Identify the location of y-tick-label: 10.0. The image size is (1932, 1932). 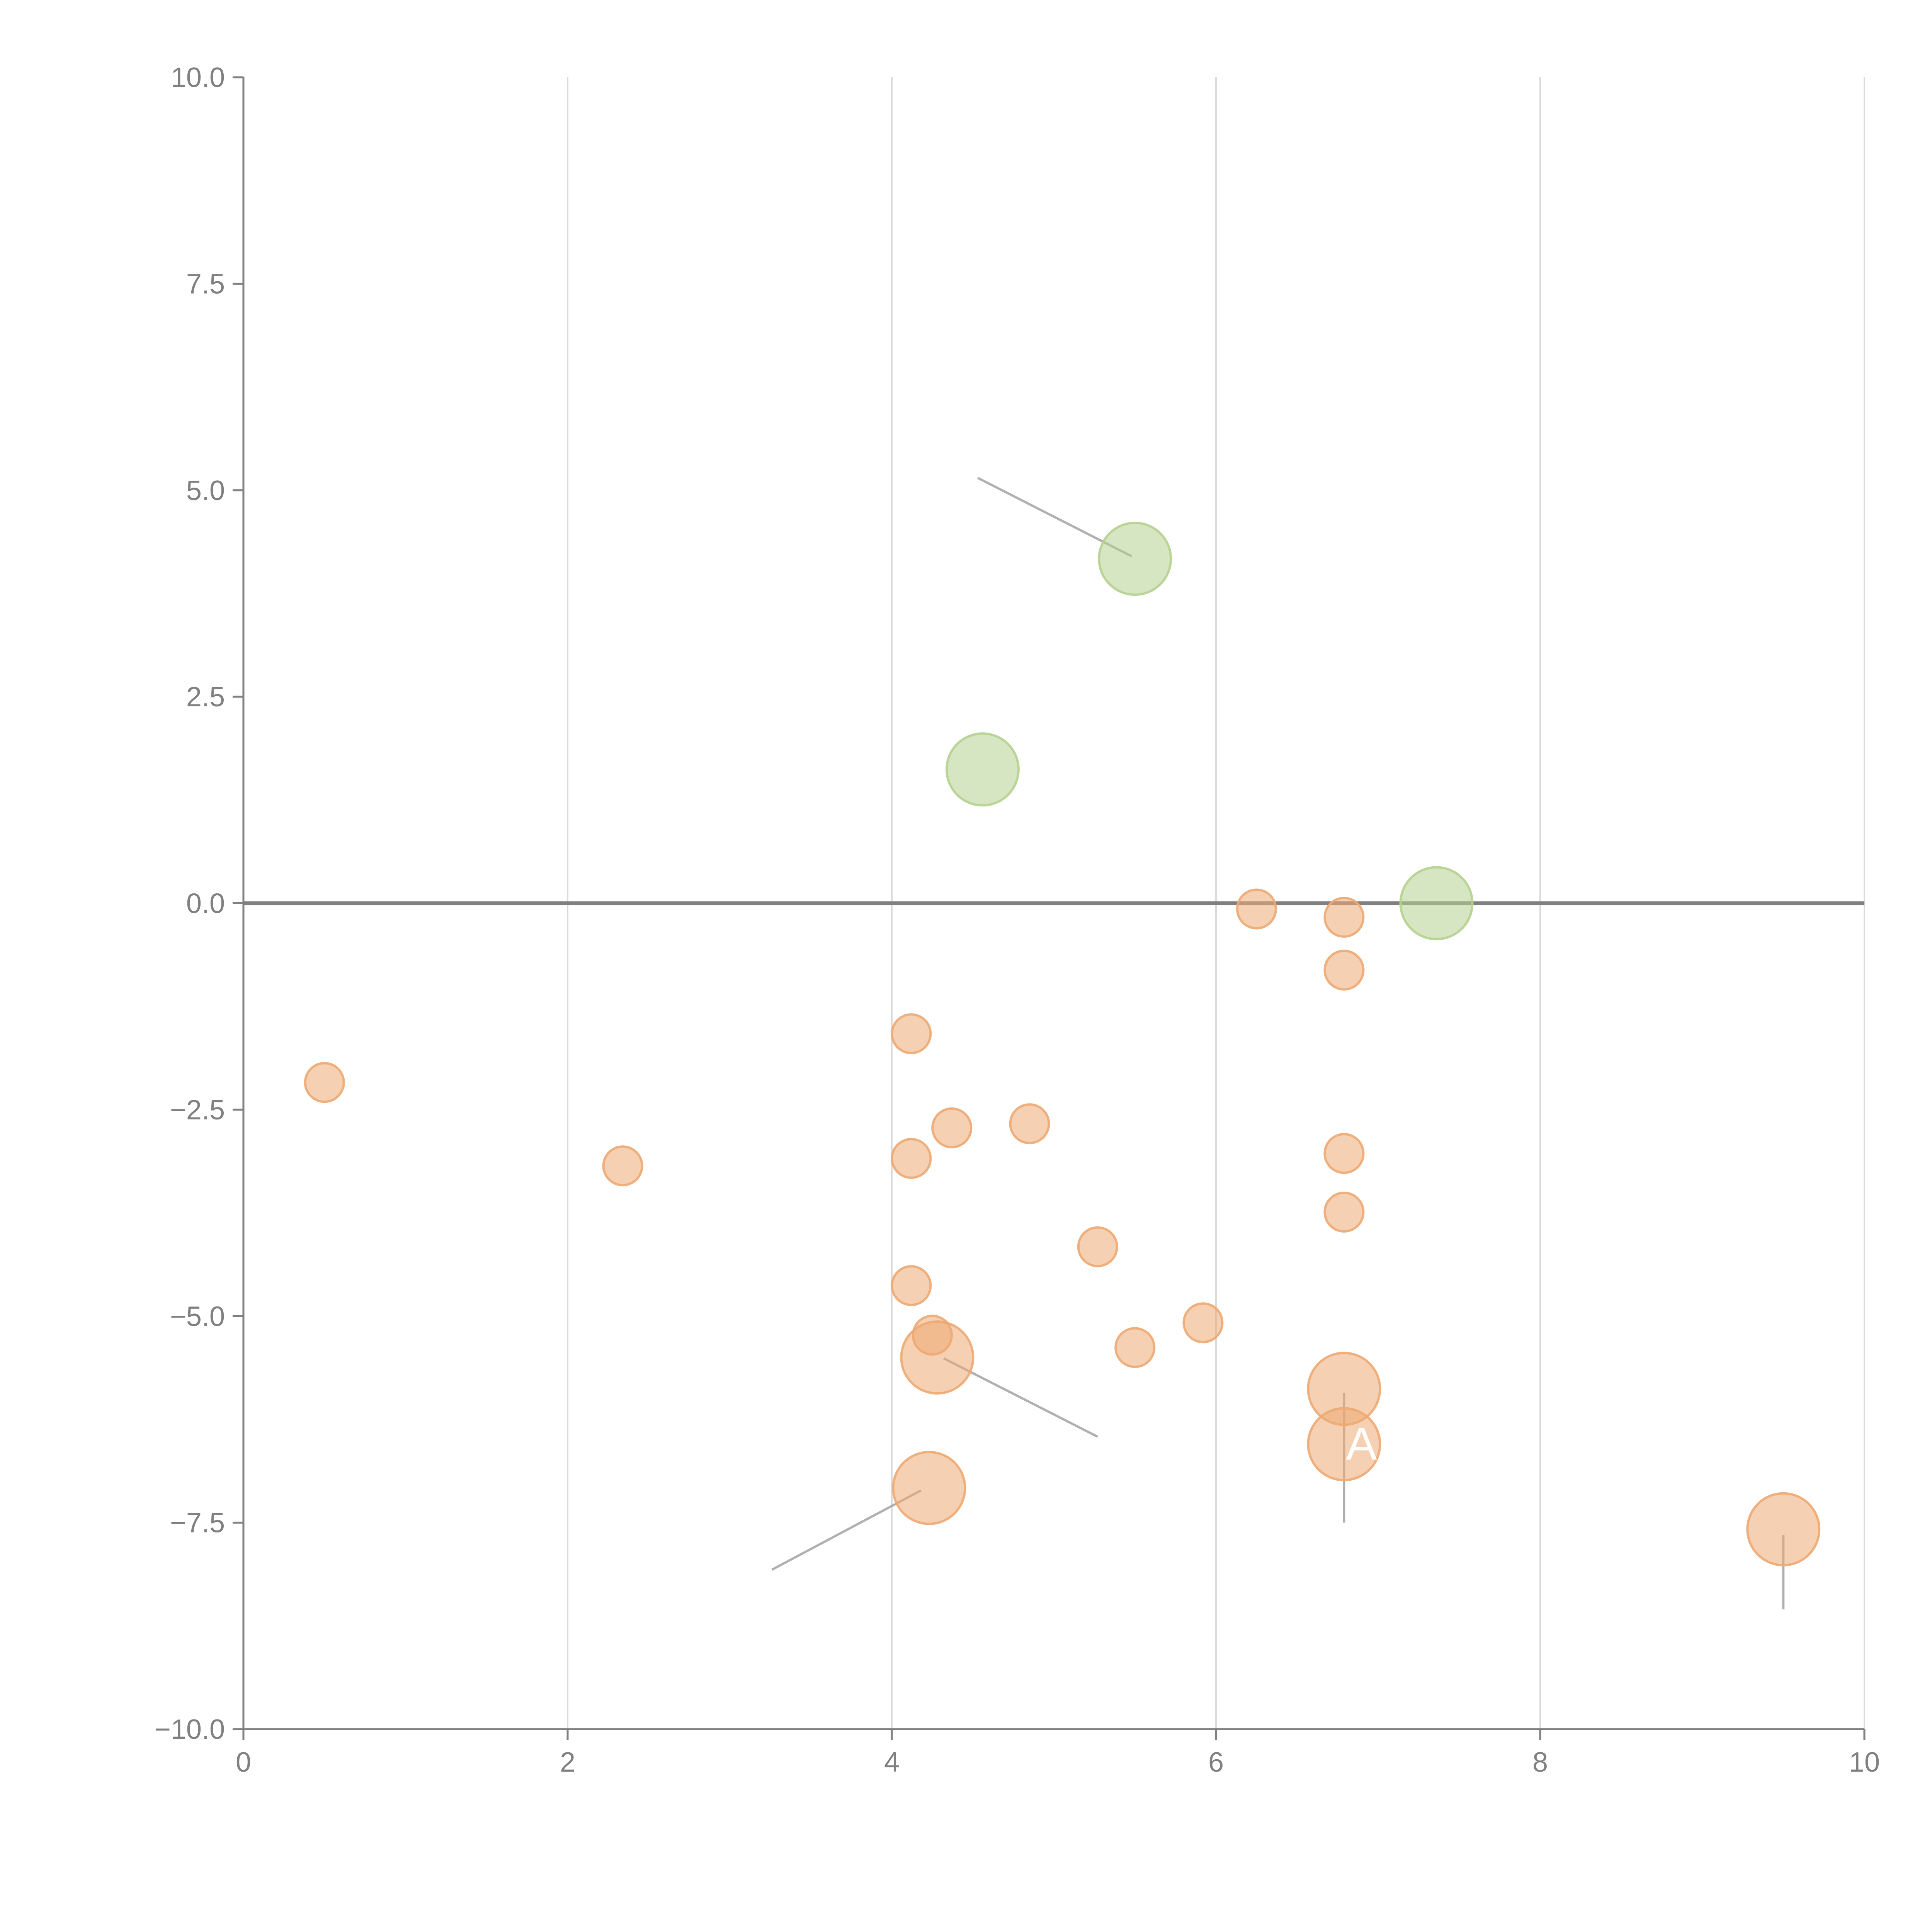
(198, 78).